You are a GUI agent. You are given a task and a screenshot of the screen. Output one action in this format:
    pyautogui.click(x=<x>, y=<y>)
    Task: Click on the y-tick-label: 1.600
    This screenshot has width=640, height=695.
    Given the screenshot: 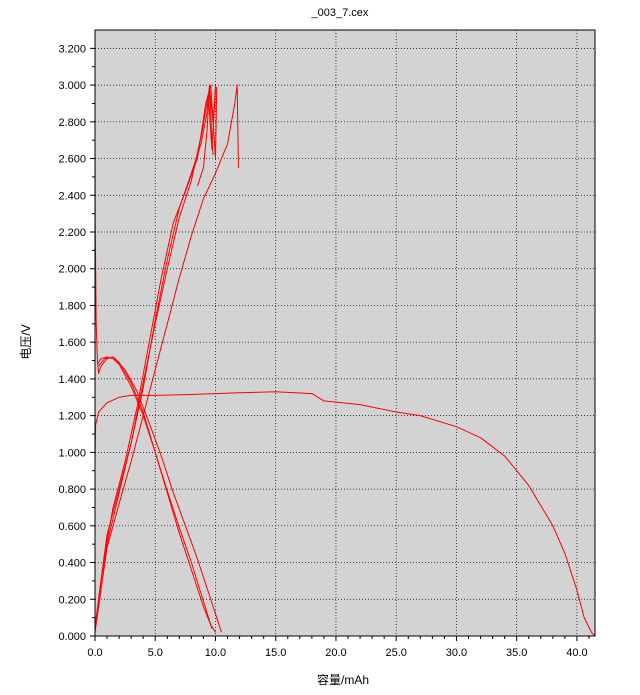 What is the action you would take?
    pyautogui.click(x=72, y=343)
    